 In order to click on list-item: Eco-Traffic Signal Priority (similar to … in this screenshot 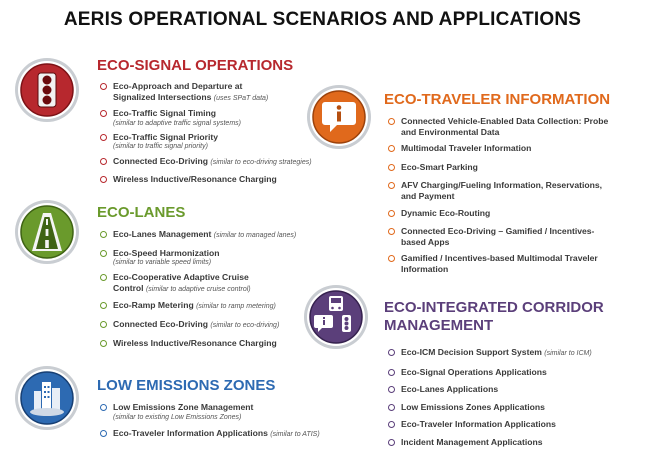, I will do `click(218, 142)`.